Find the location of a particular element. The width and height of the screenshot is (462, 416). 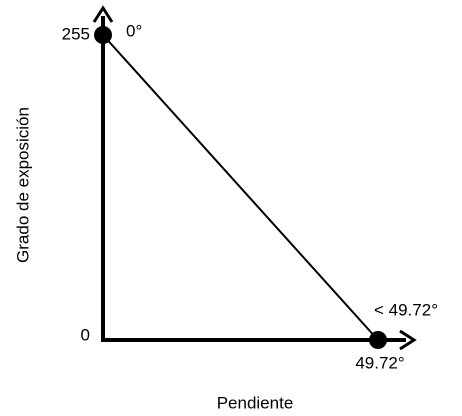

y-value-label: 0 is located at coordinates (85, 334).